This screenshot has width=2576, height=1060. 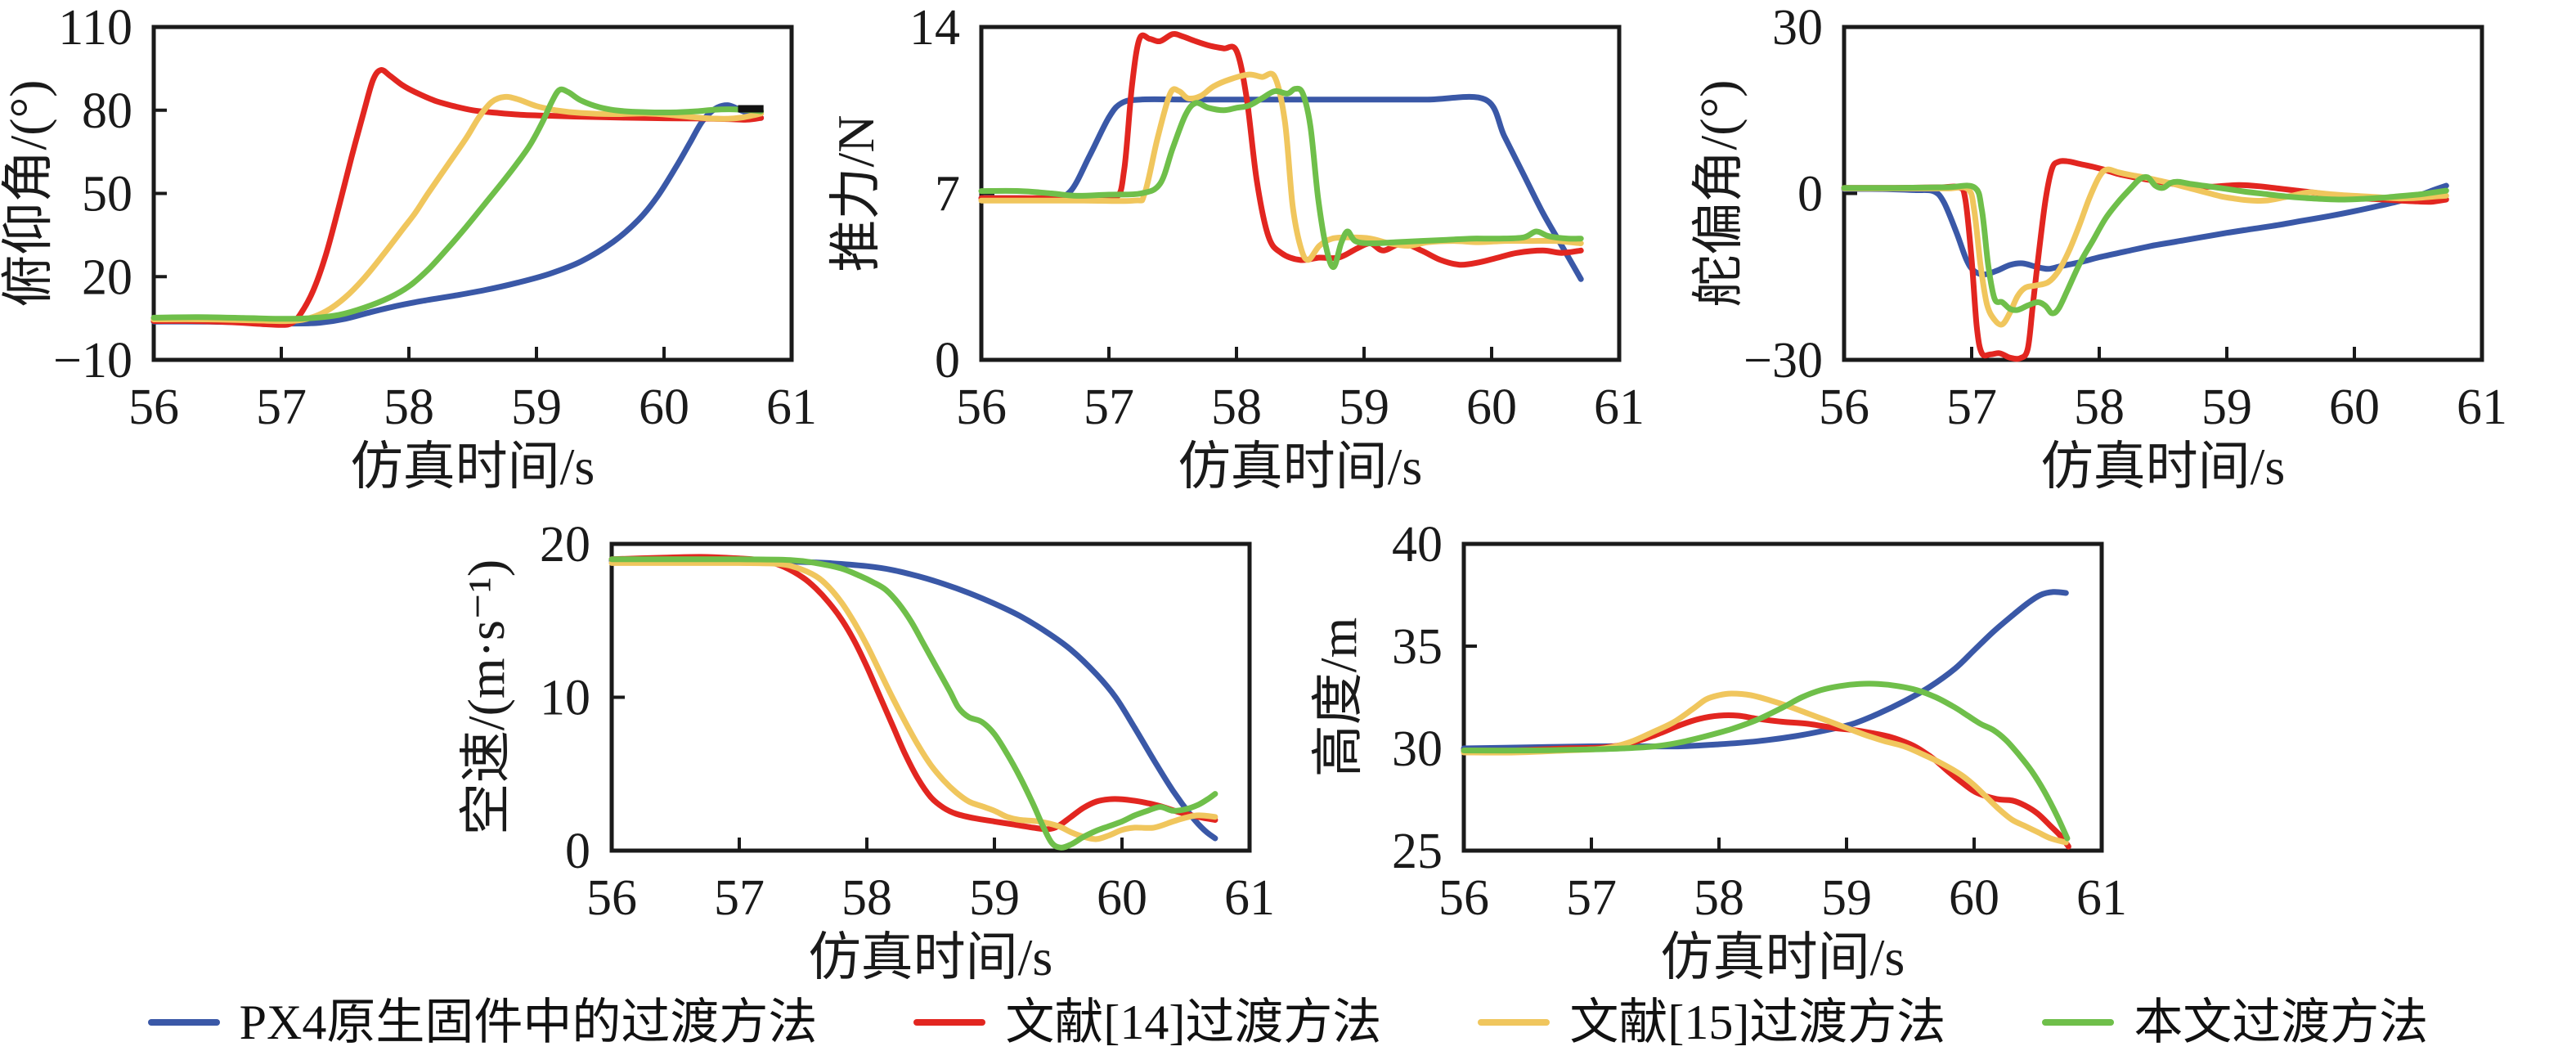 I want to click on legend-label-ref15: 文献[15]过渡方法, so click(x=1758, y=1022).